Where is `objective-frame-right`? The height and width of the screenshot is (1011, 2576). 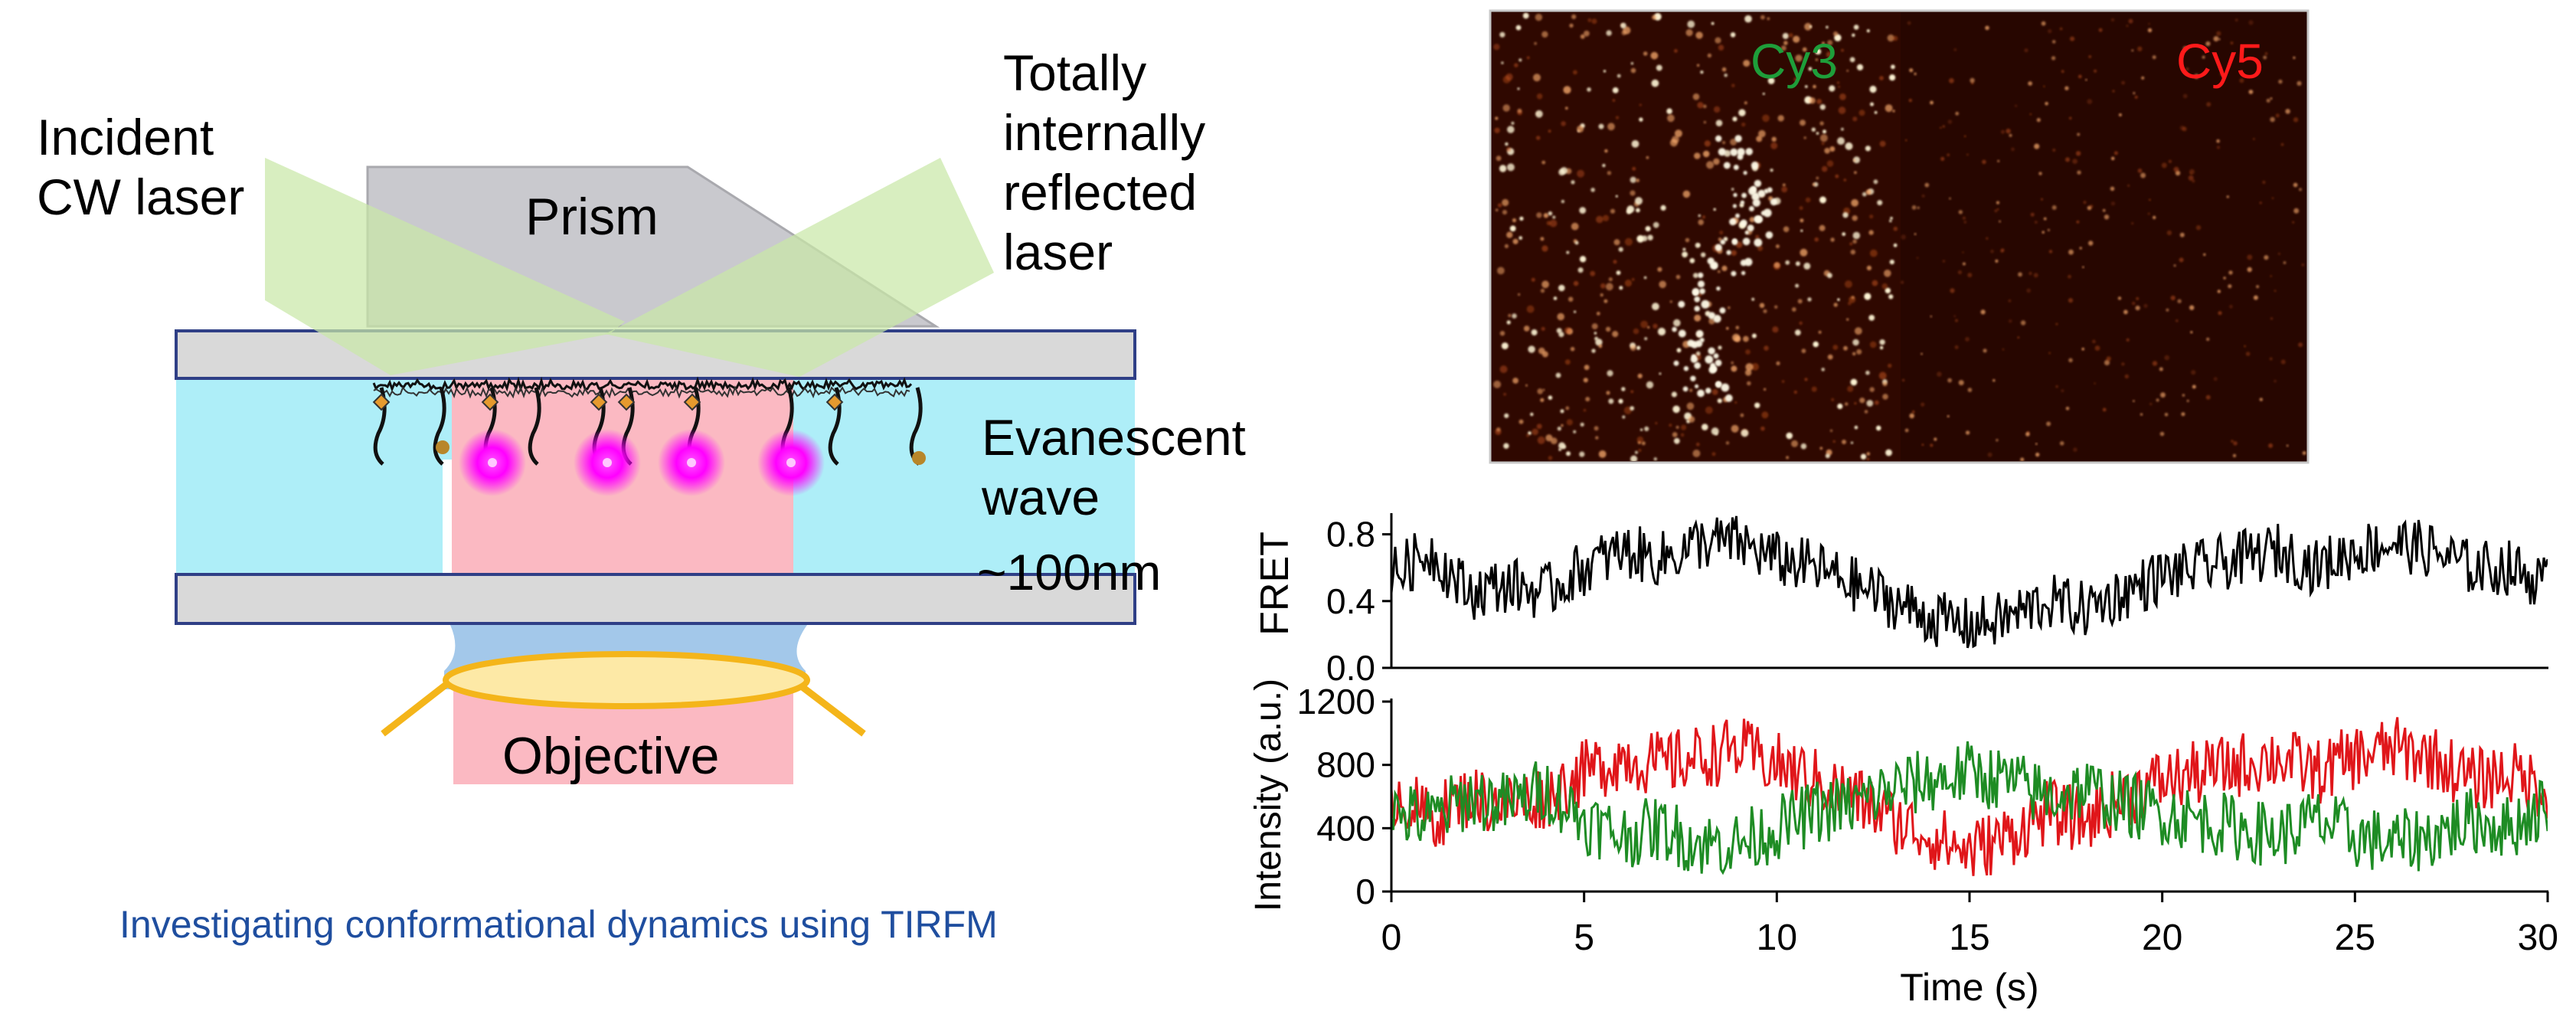
objective-frame-right is located at coordinates (828, 707).